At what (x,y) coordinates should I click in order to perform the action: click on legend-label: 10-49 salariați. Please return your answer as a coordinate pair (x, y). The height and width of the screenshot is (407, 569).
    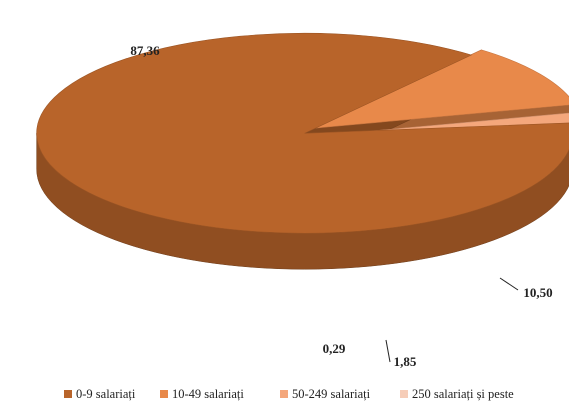
    Looking at the image, I should click on (208, 394).